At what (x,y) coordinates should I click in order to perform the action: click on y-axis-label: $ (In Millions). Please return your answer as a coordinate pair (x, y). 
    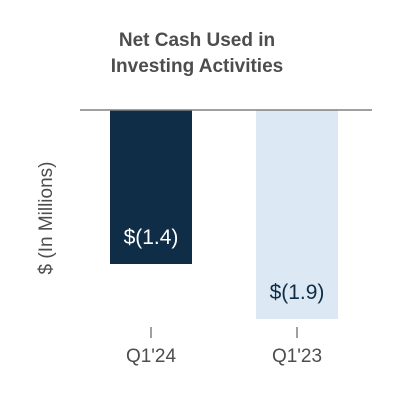
    Looking at the image, I should click on (46, 218).